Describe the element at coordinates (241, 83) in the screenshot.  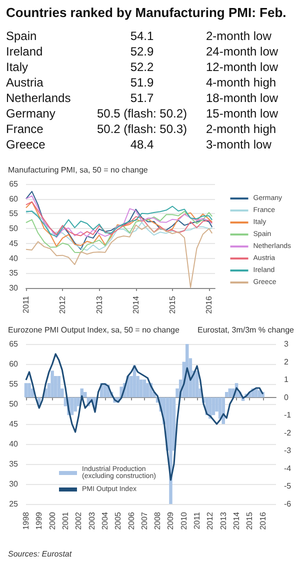
I see `text: 4-month high` at that location.